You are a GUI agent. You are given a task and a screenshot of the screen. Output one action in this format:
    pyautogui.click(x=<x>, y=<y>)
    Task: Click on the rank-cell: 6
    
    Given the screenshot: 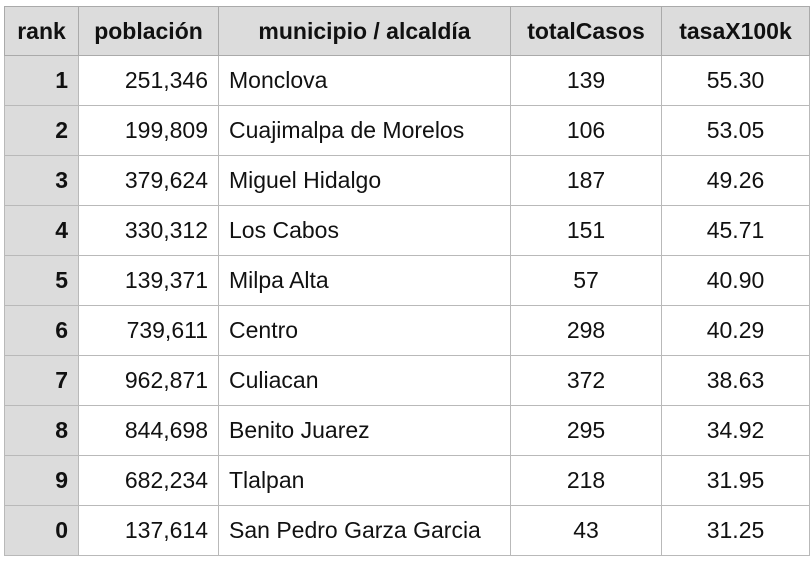 What is the action you would take?
    pyautogui.click(x=41, y=330)
    